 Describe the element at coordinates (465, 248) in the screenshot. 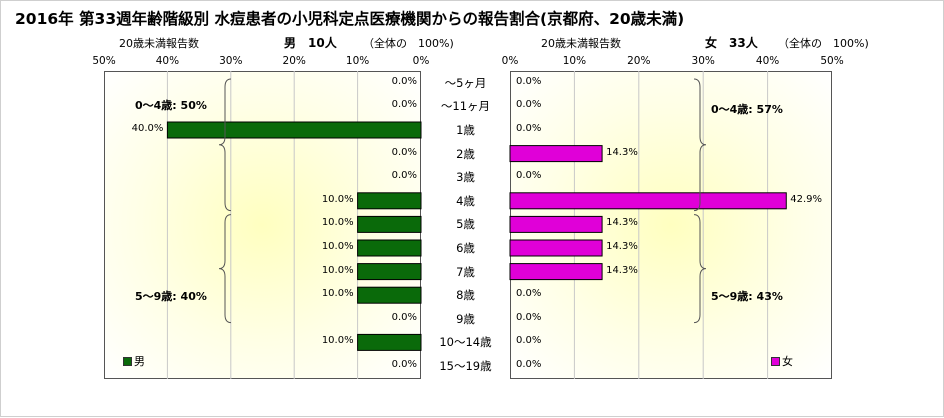

I see `age-category-label: 6歳` at that location.